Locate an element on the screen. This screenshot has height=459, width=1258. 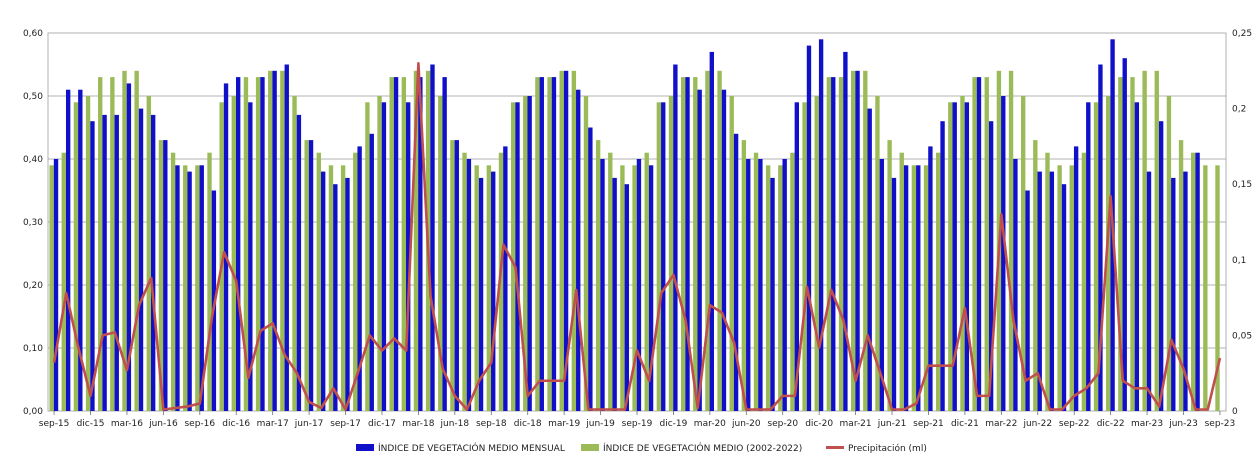
x-tick-label: dic-17 is located at coordinates (382, 424).